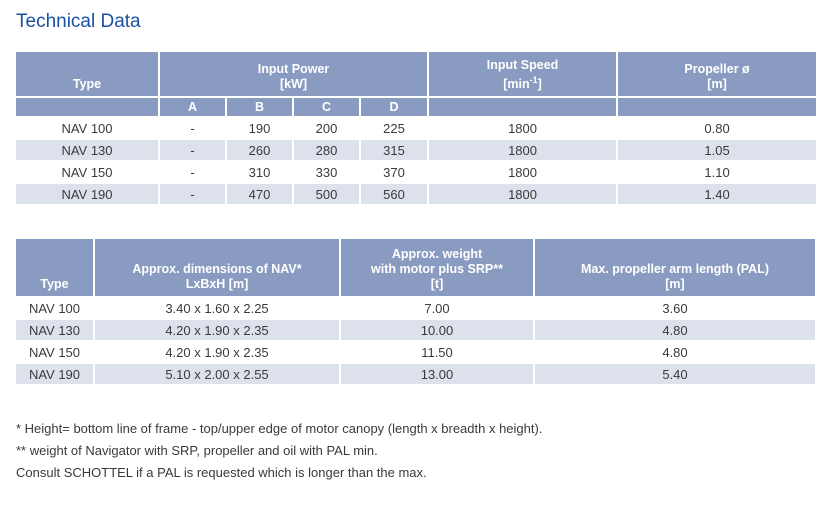 This screenshot has height=508, width=830. I want to click on table-row: NAV 150 - 310 330 370 1800 1.10, so click(416, 172).